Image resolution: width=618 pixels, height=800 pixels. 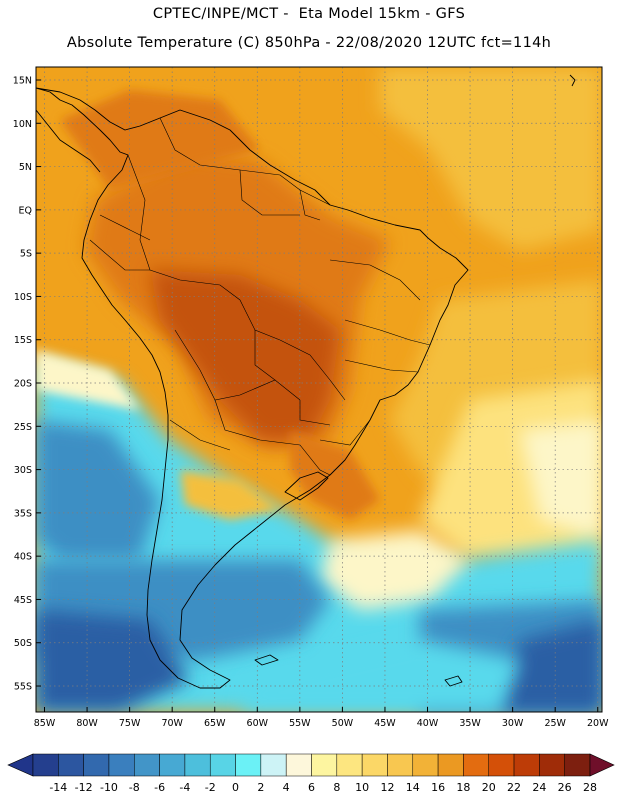 I want to click on colorbar-label: -4, so click(x=184, y=787).